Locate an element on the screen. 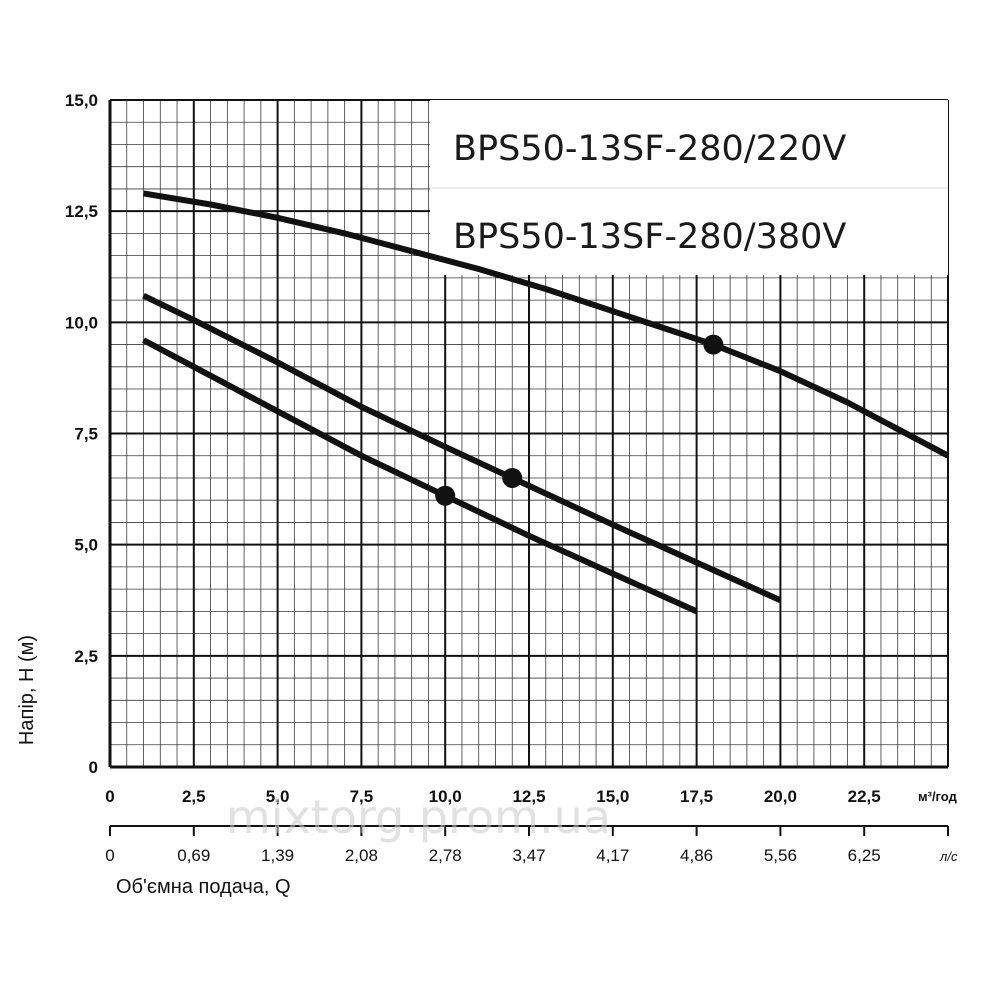 The image size is (1000, 1000). x-axis-unit-m3h: м³/год is located at coordinates (938, 796).